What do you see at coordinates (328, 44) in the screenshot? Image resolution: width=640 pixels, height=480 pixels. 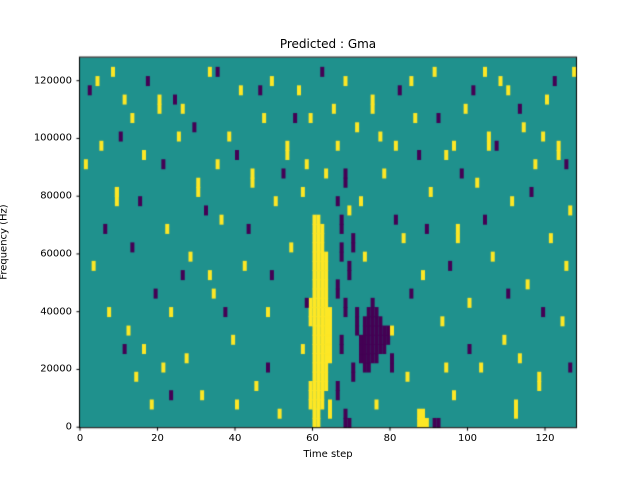 I see `chart-title: Predicted : Gma` at bounding box center [328, 44].